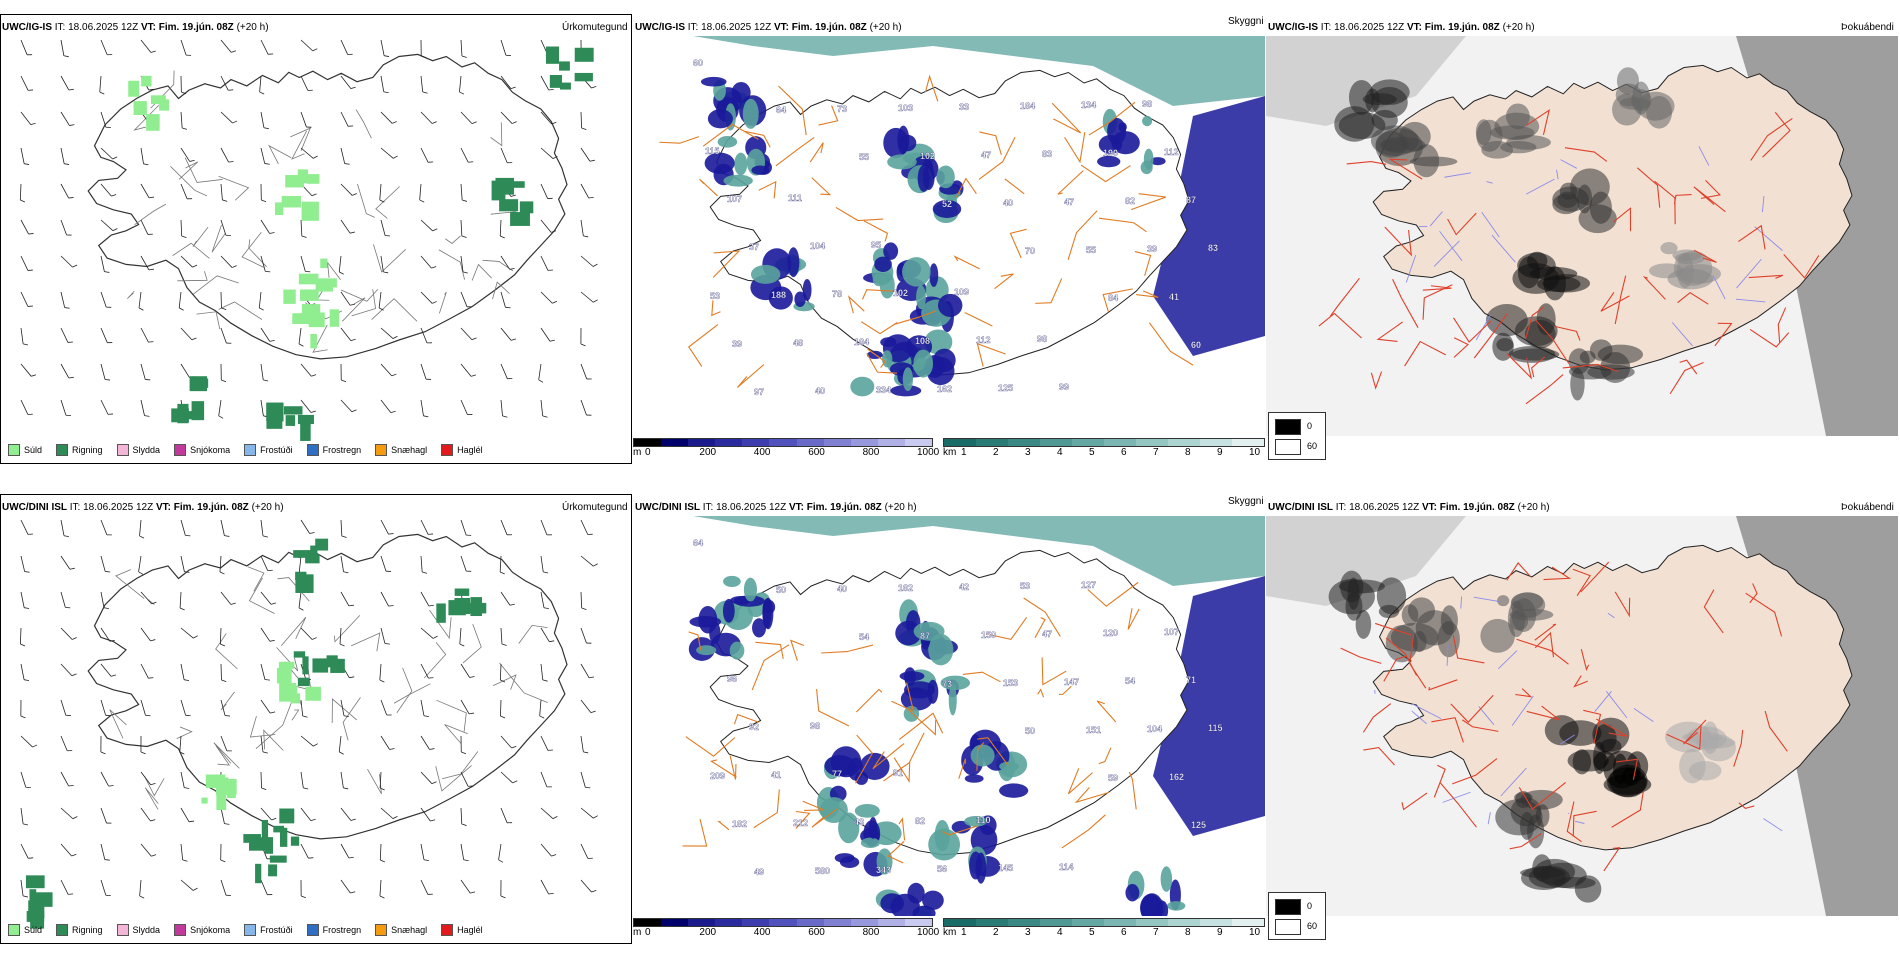 The image size is (1900, 954). What do you see at coordinates (1156, 932) in the screenshot?
I see `scale-tick-label: 7` at bounding box center [1156, 932].